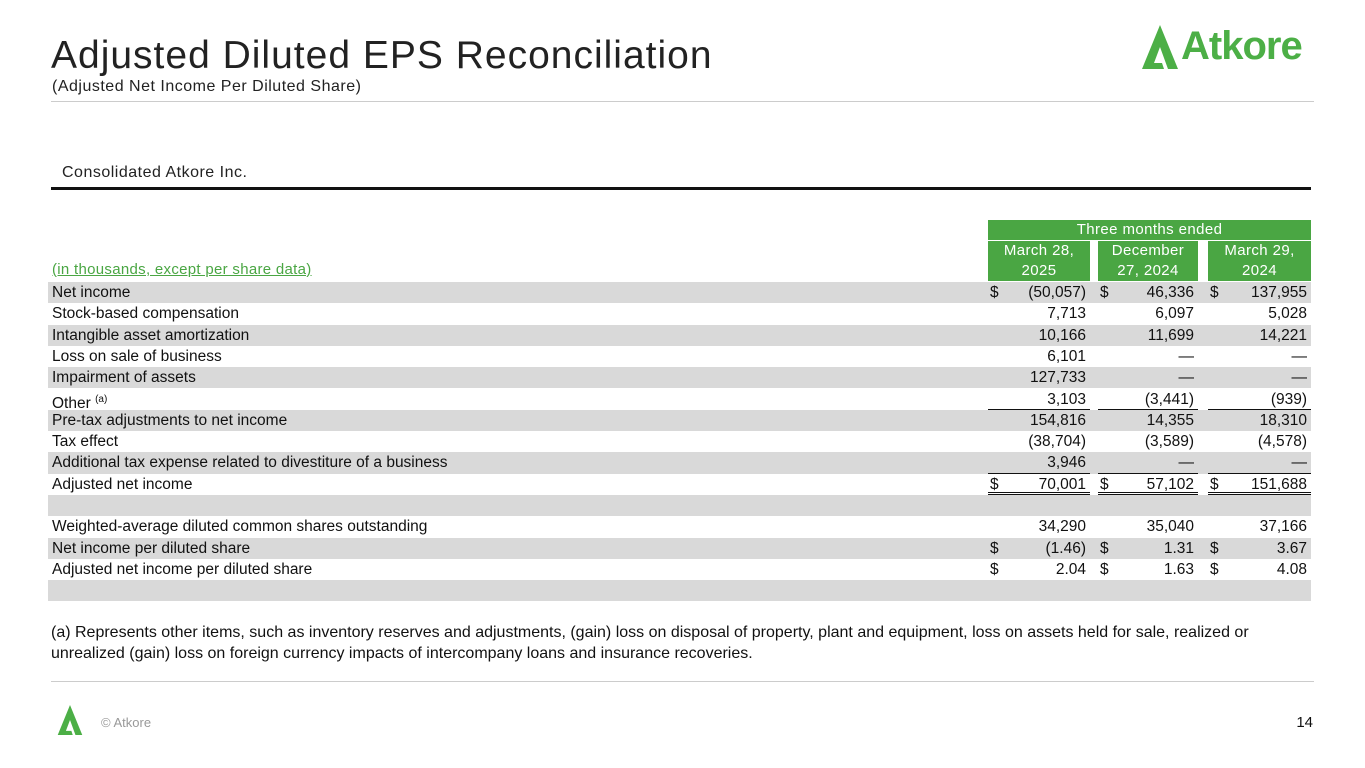  What do you see at coordinates (126, 722) in the screenshot?
I see `copyright: © Atkore` at bounding box center [126, 722].